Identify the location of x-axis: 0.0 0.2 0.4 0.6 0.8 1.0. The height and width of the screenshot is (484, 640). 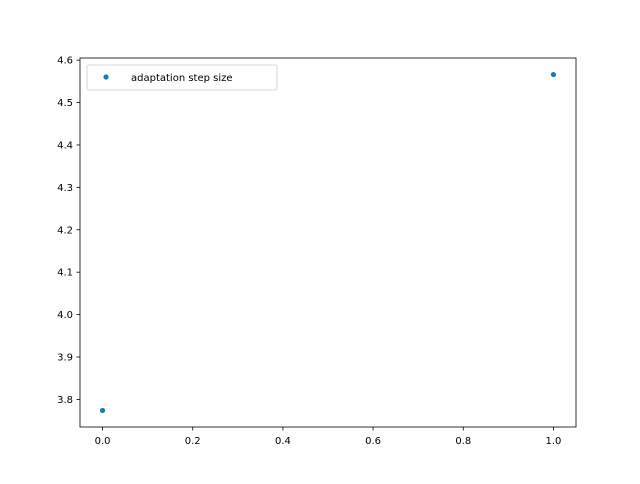
(328, 437).